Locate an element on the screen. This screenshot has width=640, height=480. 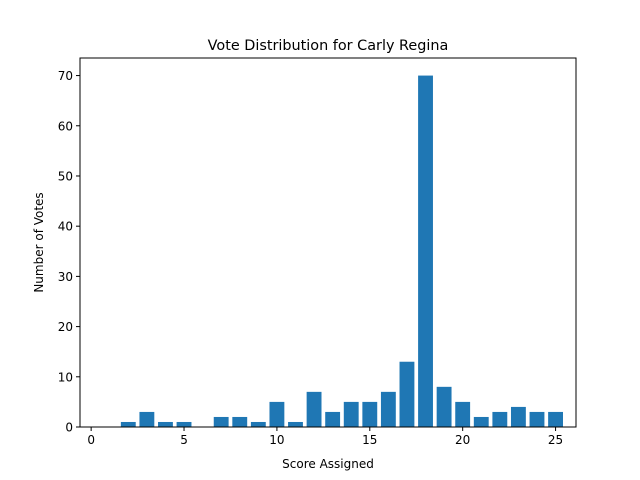
x-tick-label: 5 is located at coordinates (184, 440).